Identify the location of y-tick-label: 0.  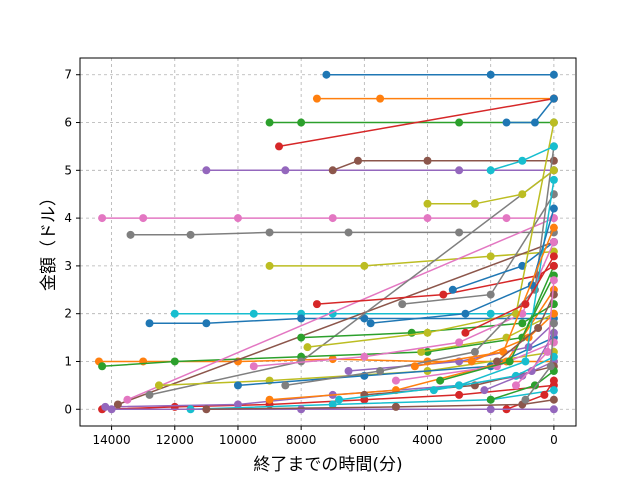
(68, 409).